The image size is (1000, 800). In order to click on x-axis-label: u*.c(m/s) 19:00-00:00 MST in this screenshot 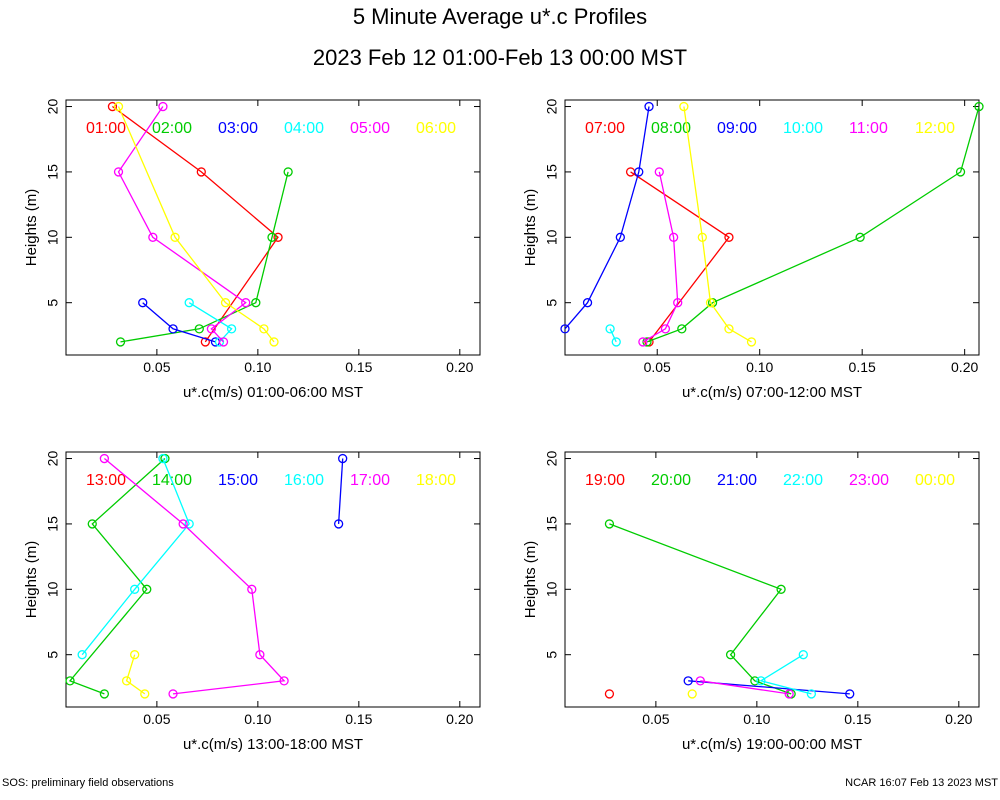, I will do `click(772, 744)`.